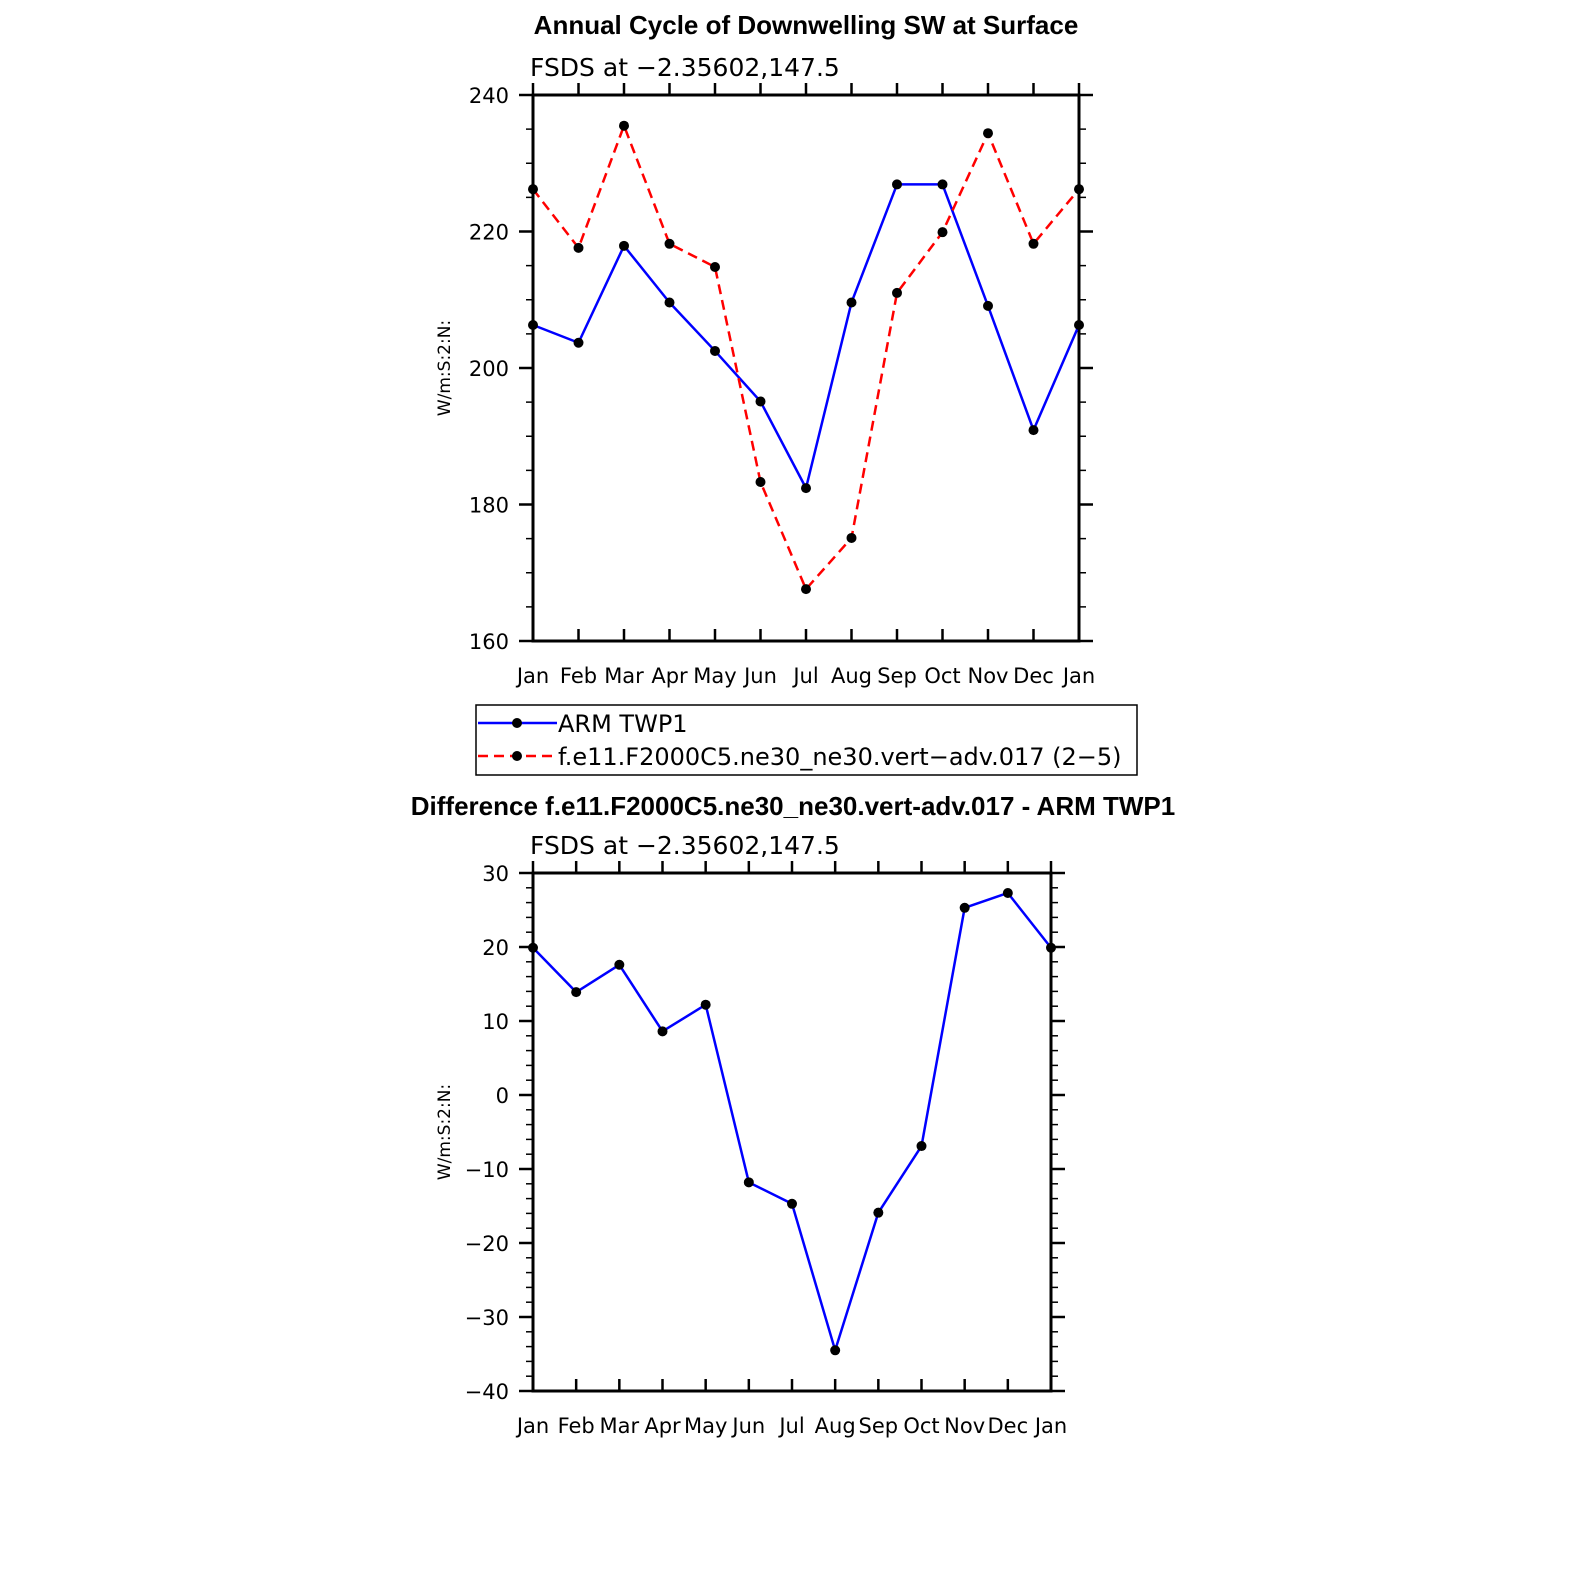 The width and height of the screenshot is (1575, 1575). What do you see at coordinates (487, 1318) in the screenshot?
I see `bottom-chart-ytick-label: −30` at bounding box center [487, 1318].